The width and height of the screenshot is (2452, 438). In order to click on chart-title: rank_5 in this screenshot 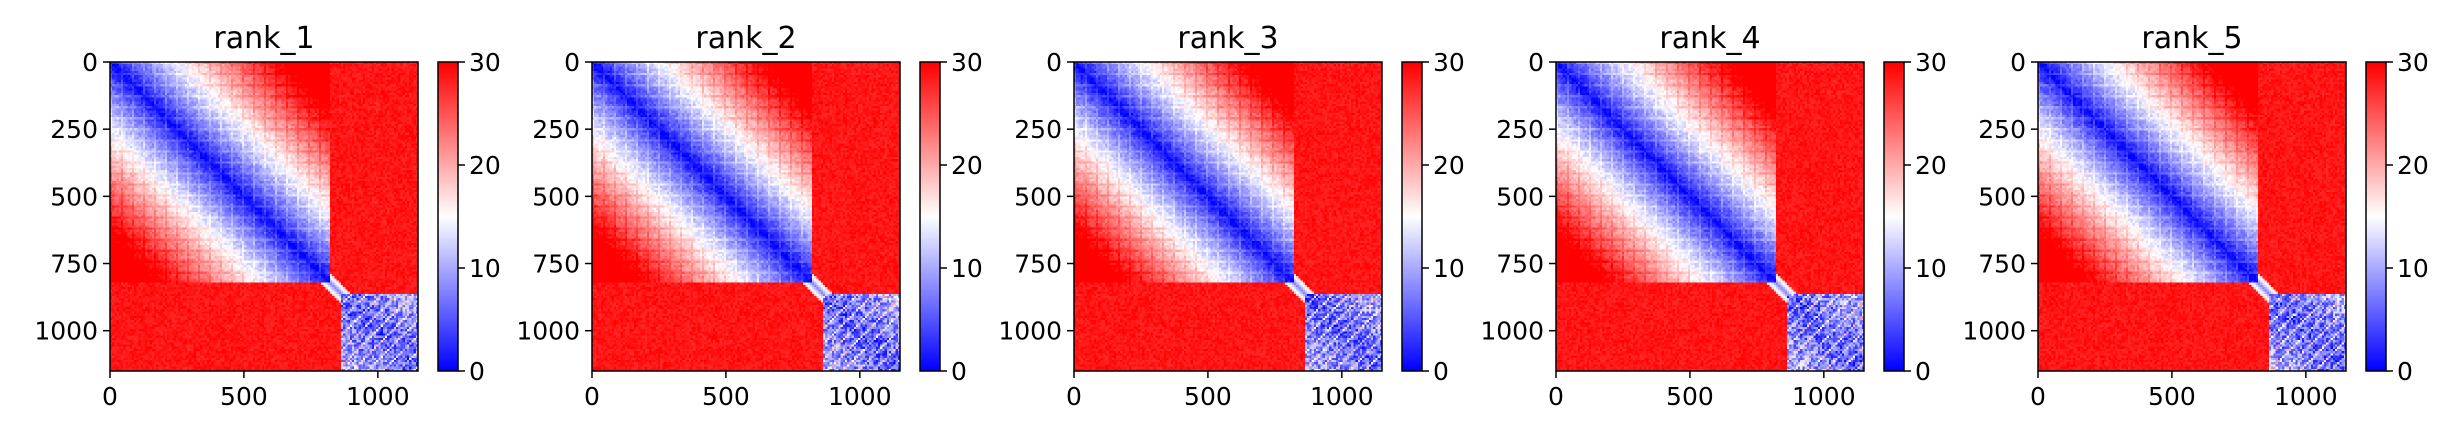, I will do `click(2191, 38)`.